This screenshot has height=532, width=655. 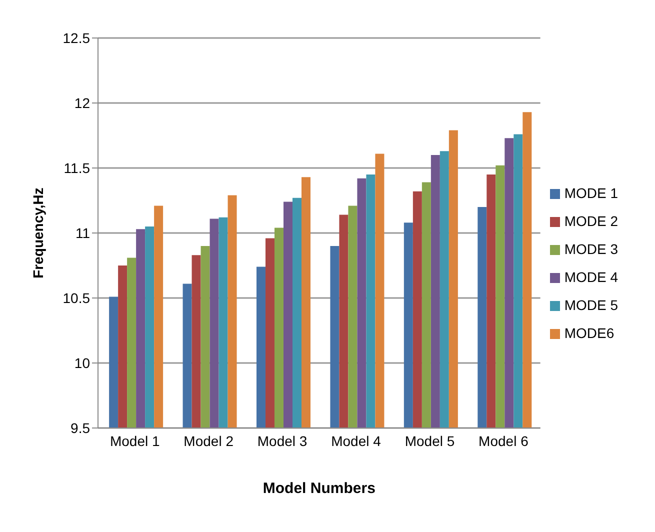 What do you see at coordinates (591, 305) in the screenshot?
I see `legend-label: MODE 5` at bounding box center [591, 305].